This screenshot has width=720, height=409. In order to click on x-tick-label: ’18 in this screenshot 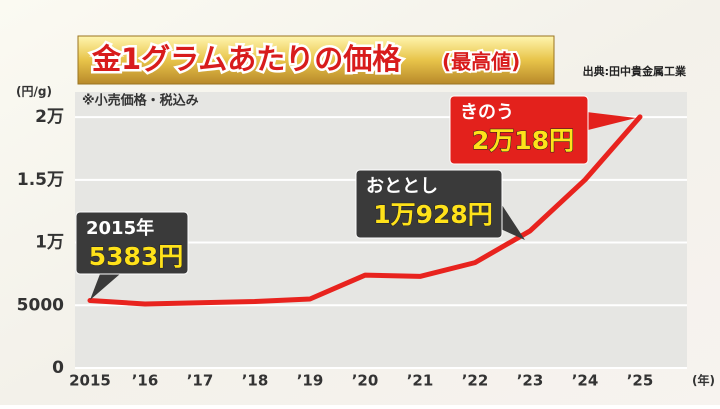, I will do `click(255, 381)`.